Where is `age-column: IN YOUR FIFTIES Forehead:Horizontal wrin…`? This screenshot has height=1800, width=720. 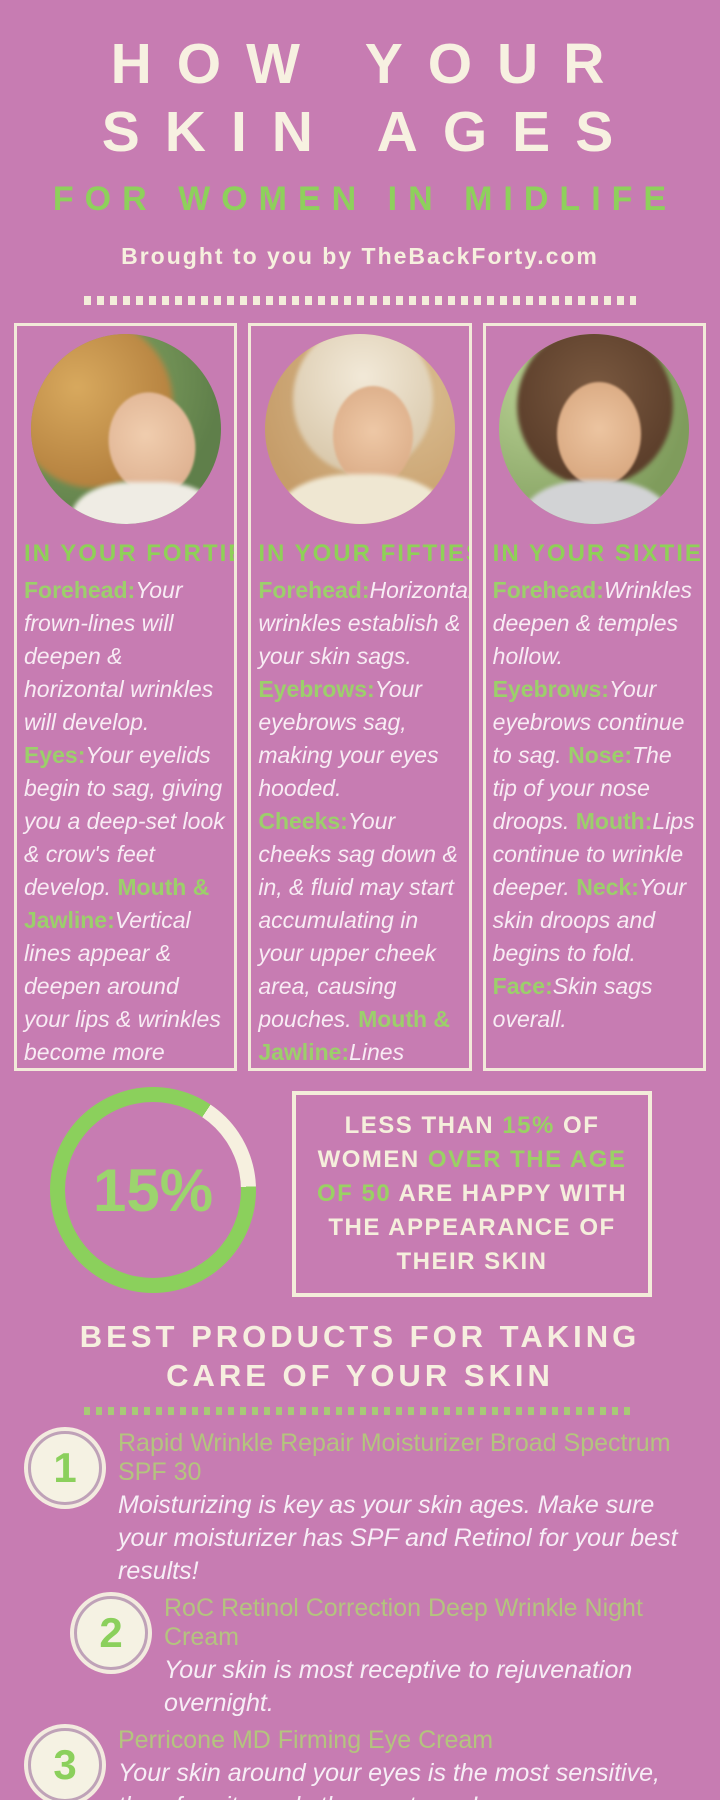
age-column: IN YOUR FIFTIES Forehead:Horizontal wrin… is located at coordinates (360, 697).